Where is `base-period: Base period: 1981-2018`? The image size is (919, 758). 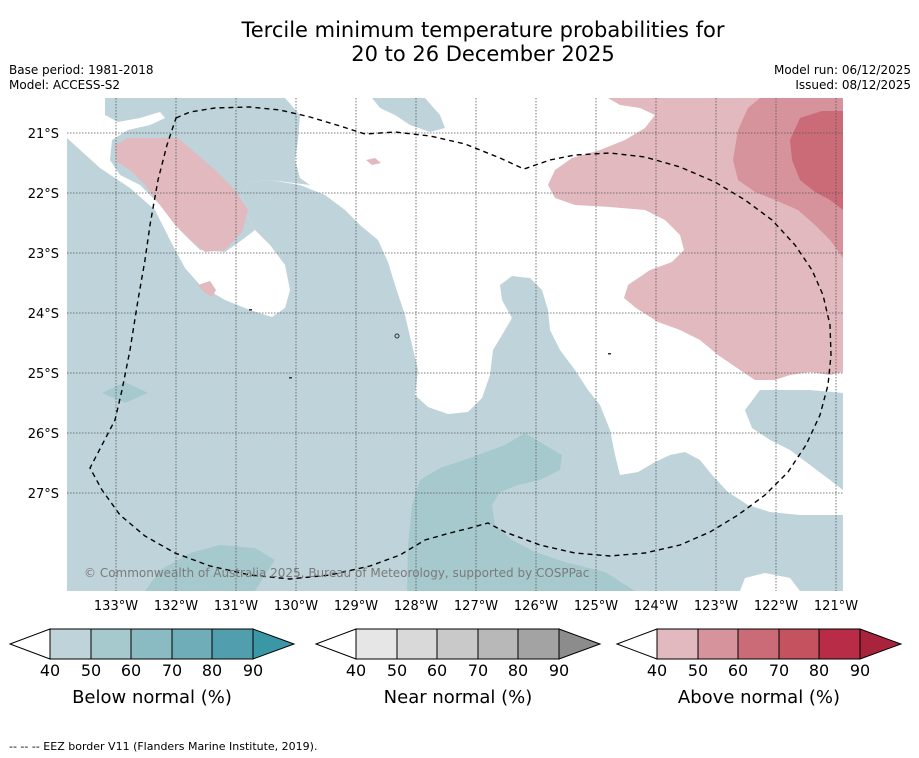
base-period: Base period: 1981-2018 is located at coordinates (81, 70).